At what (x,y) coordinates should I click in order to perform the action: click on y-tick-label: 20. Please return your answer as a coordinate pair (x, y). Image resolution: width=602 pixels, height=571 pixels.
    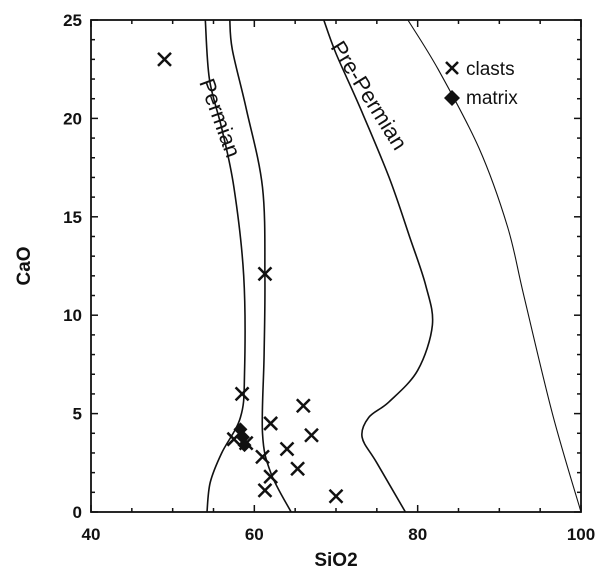
    Looking at the image, I should click on (72, 118).